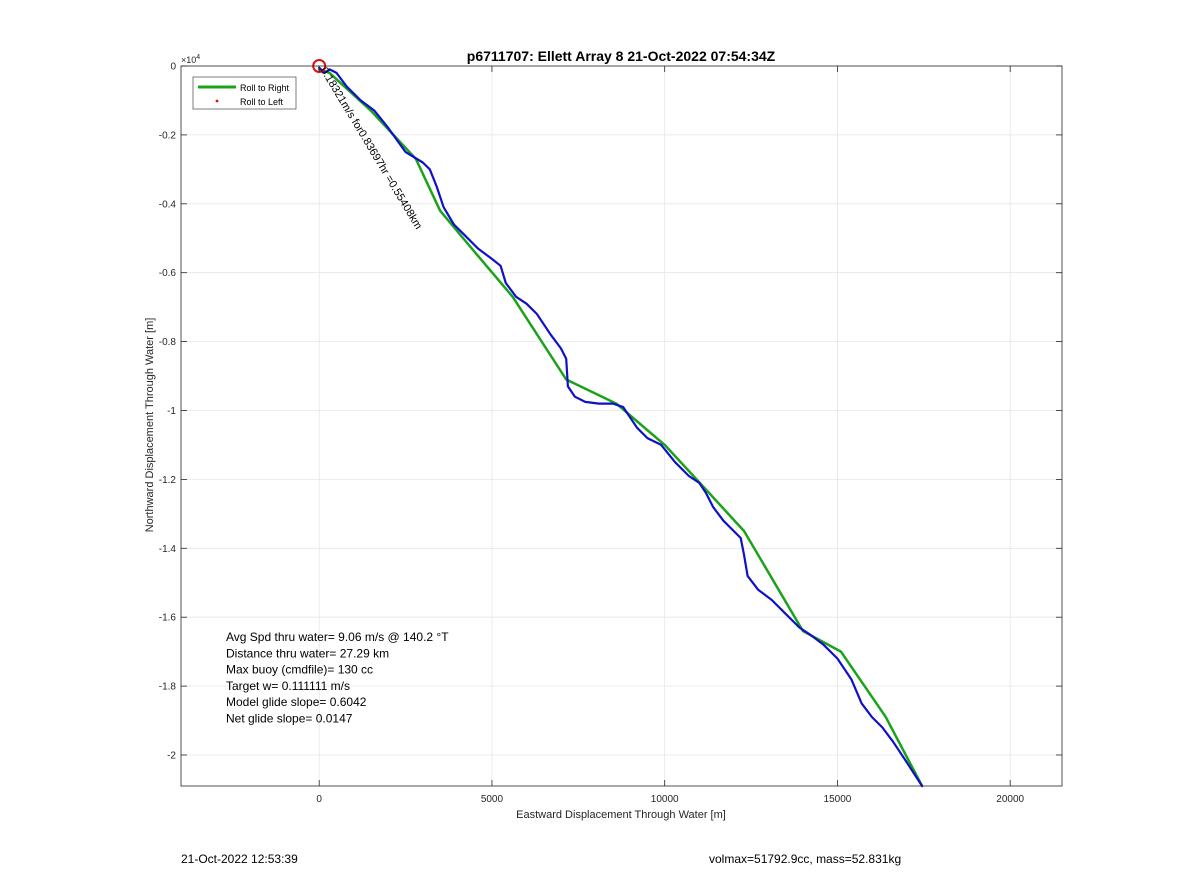 The width and height of the screenshot is (1200, 885). Describe the element at coordinates (838, 799) in the screenshot. I see `x-tick-label: 15000` at that location.